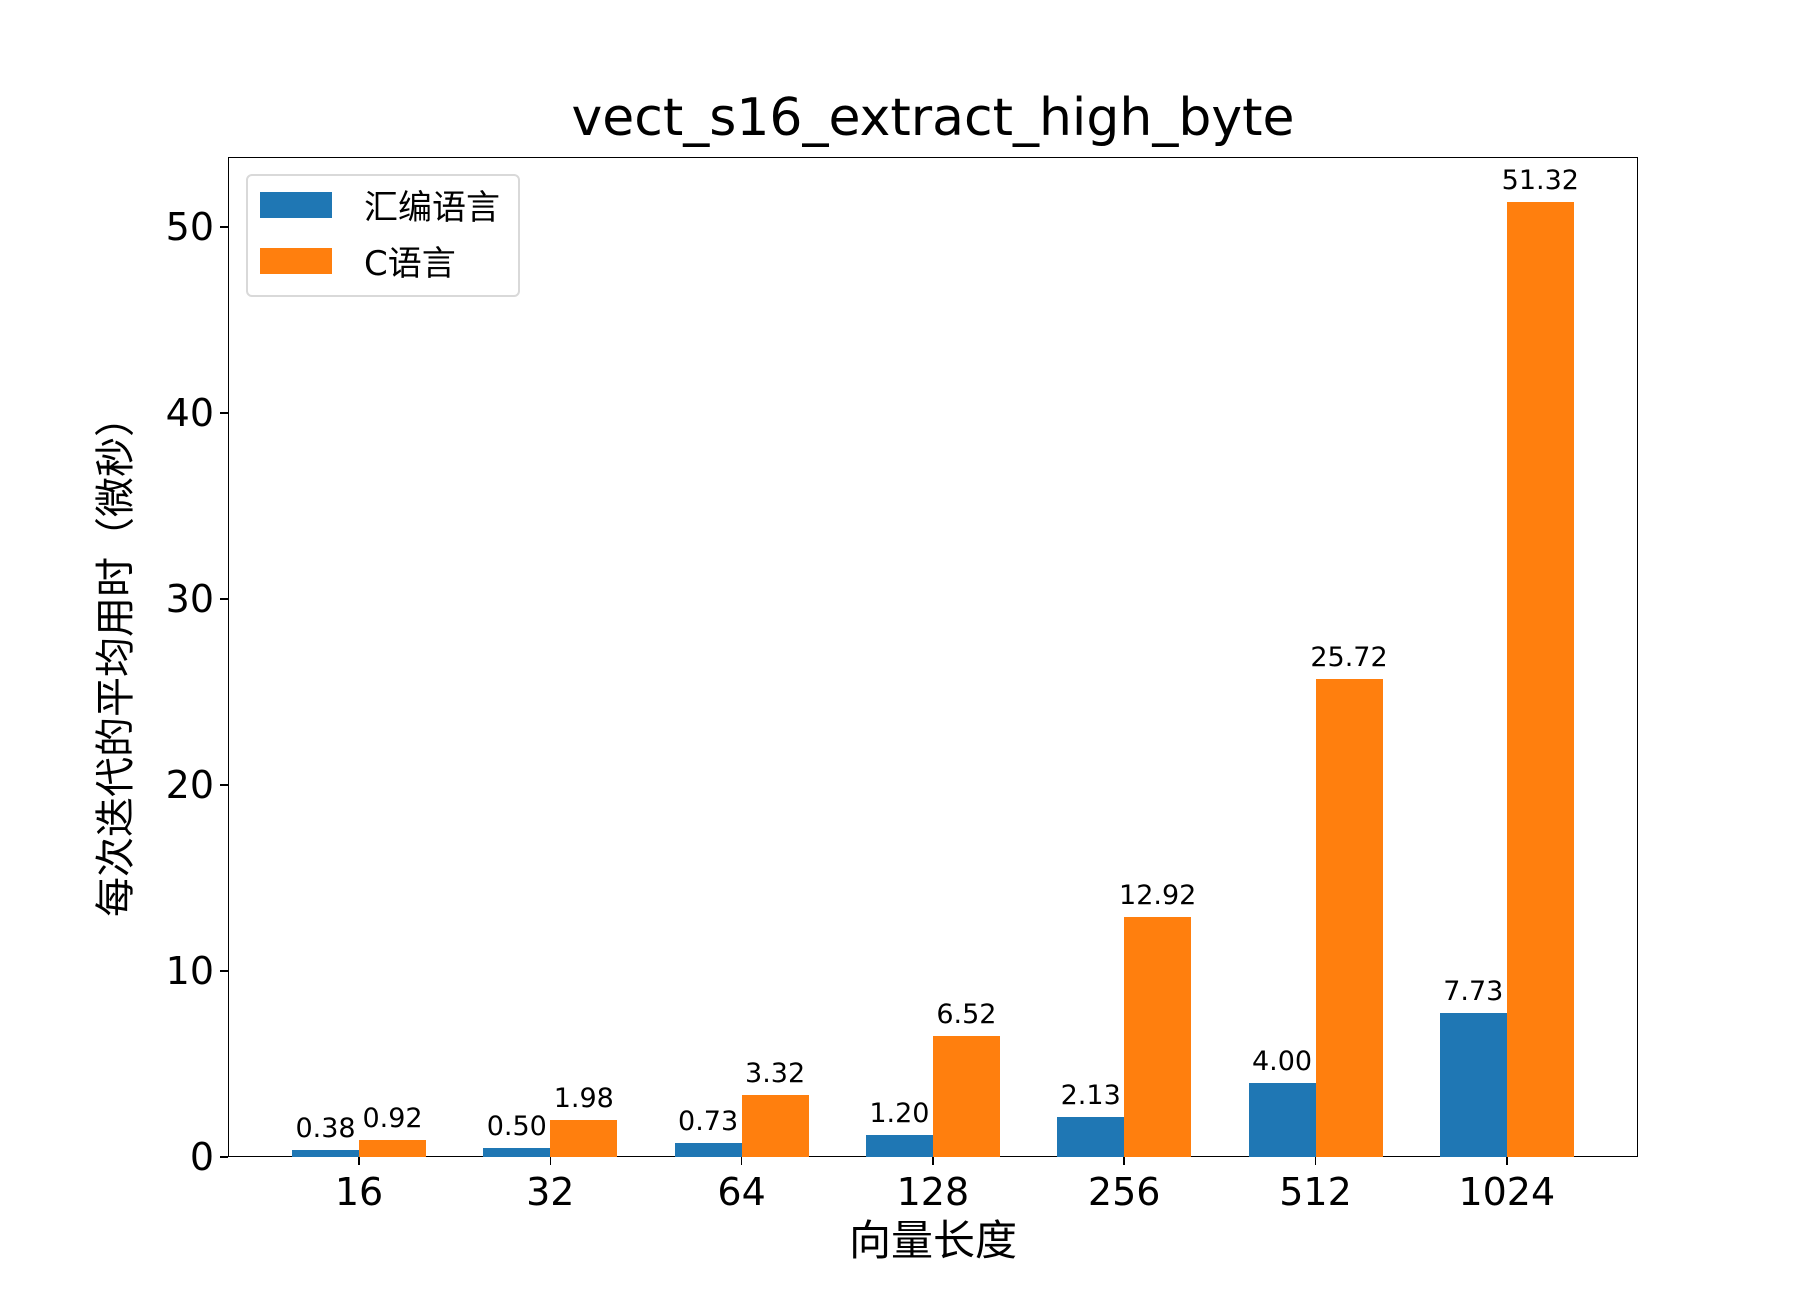 The width and height of the screenshot is (1820, 1300). Describe the element at coordinates (392, 1118) in the screenshot. I see `value-label: 0.92` at that location.